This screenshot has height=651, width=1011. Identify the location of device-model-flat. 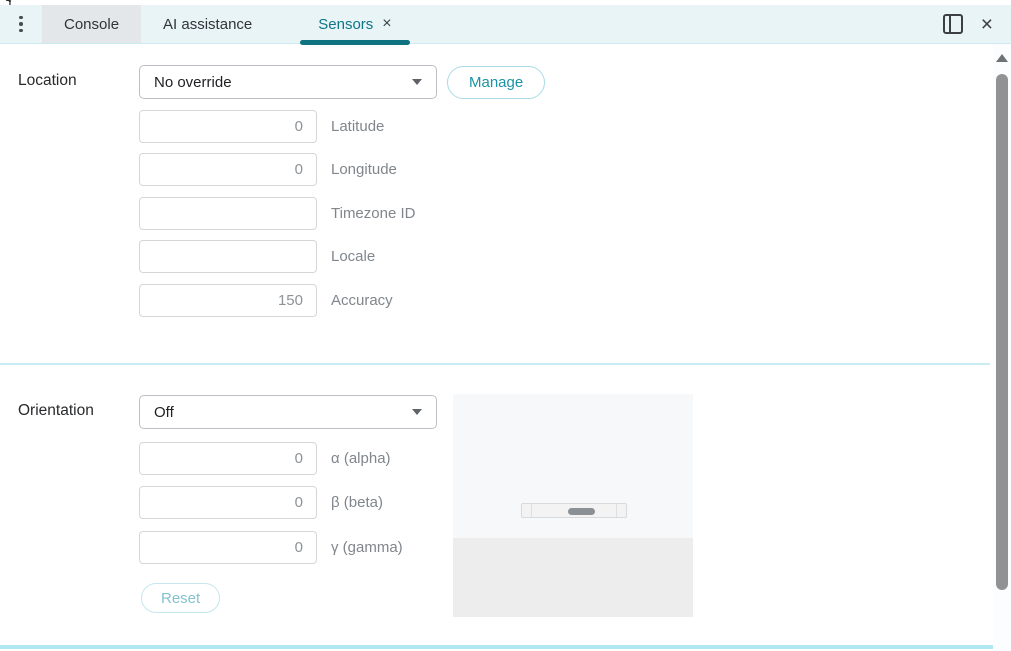
(574, 510).